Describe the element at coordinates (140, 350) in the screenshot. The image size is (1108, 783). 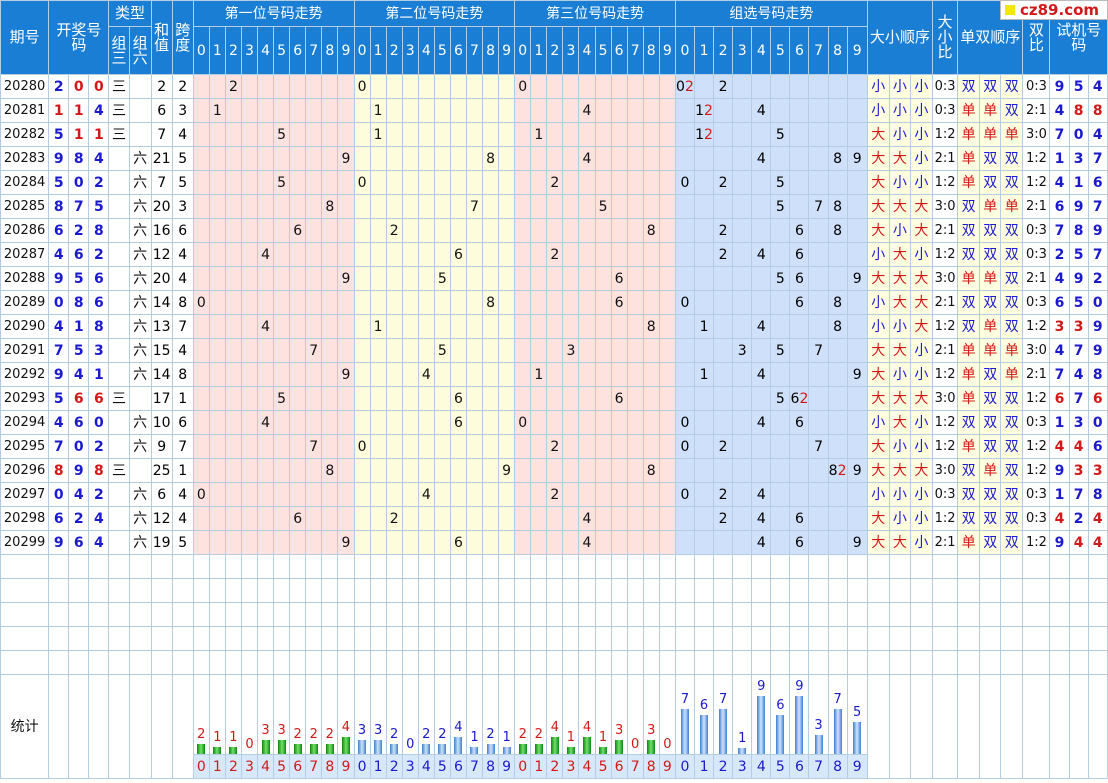
I see `type-group6: 六` at that location.